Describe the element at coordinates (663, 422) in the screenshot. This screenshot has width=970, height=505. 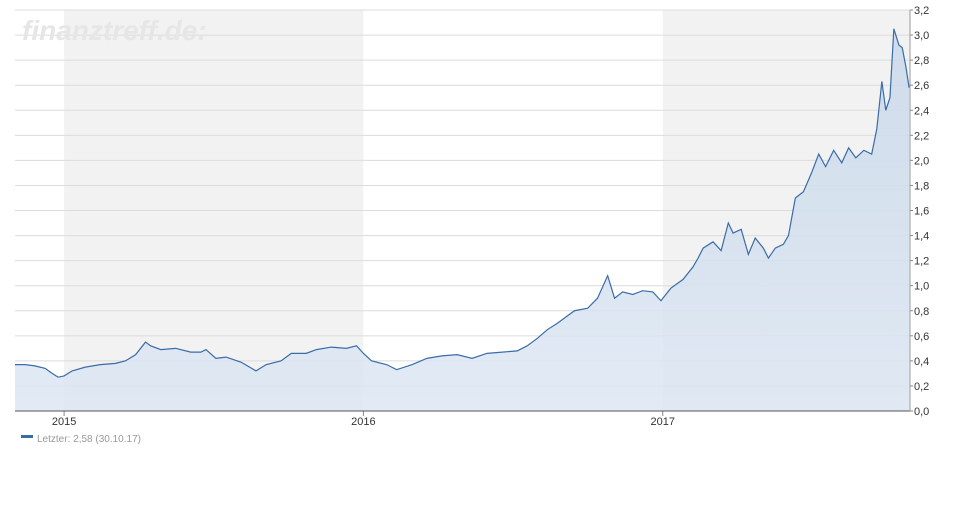
I see `x-tick-label: 2017` at that location.